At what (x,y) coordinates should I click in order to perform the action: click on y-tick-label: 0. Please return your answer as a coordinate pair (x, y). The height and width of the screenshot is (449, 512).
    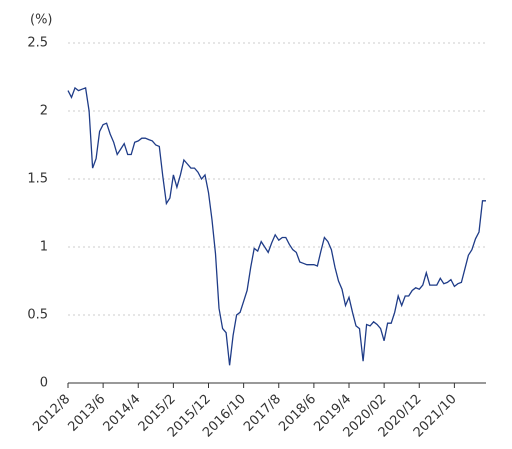
    Looking at the image, I should click on (44, 383).